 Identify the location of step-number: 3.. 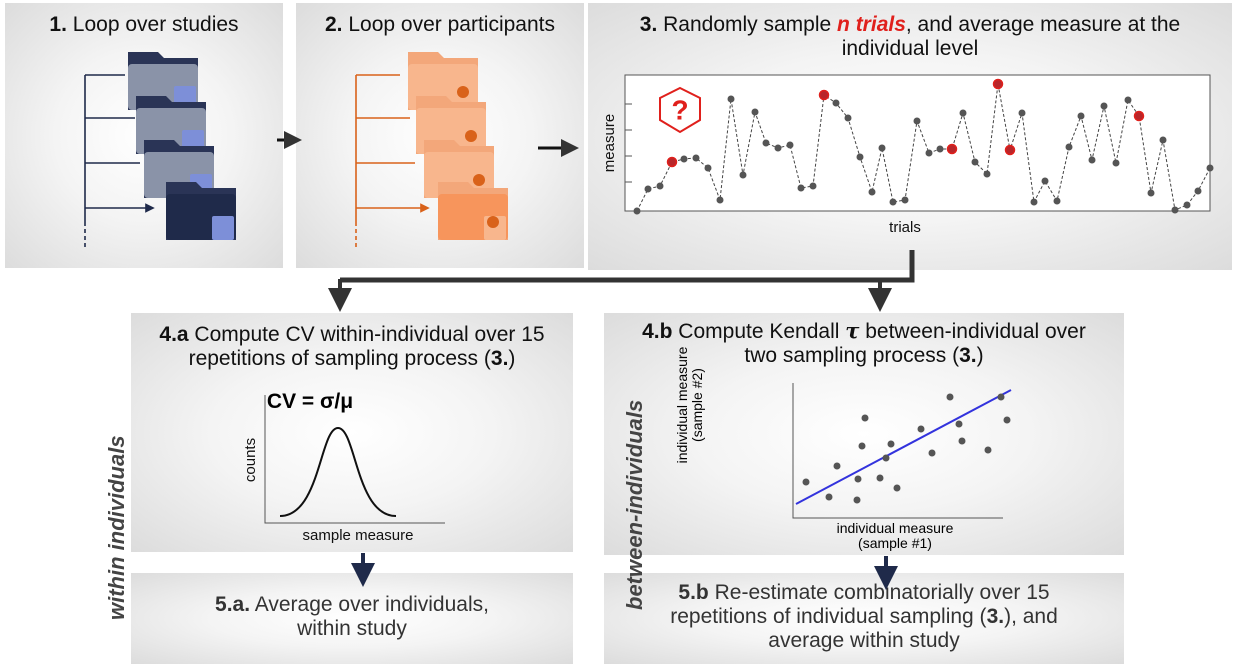
(648, 24).